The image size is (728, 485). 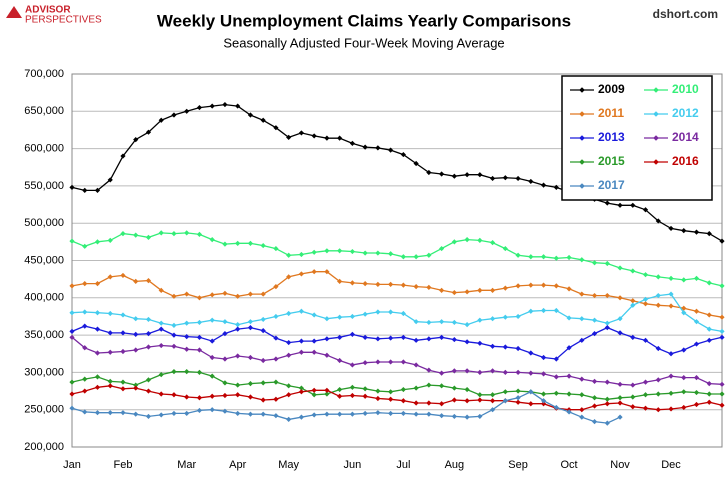 What do you see at coordinates (44, 260) in the screenshot?
I see `y-tick-label: 450,000` at bounding box center [44, 260].